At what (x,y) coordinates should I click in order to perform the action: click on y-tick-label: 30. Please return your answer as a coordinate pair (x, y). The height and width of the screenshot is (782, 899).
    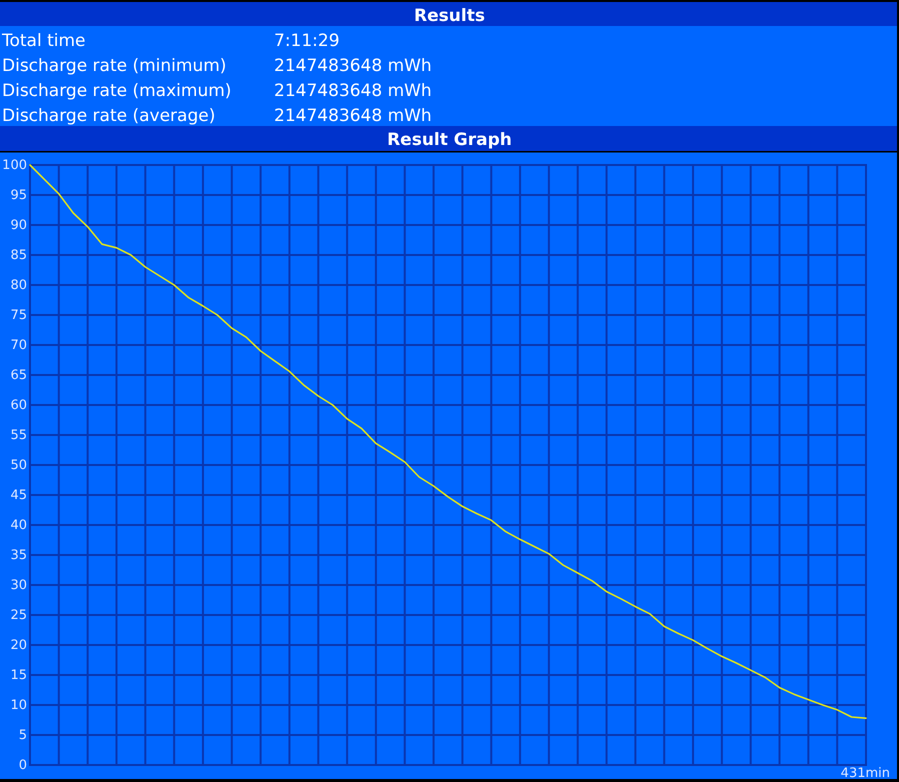
    Looking at the image, I should click on (18, 586).